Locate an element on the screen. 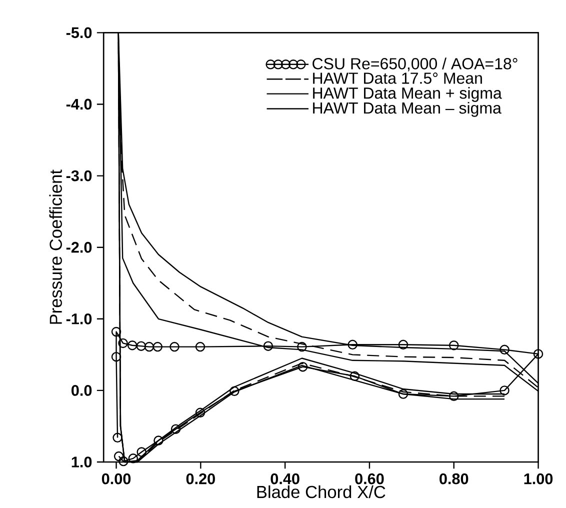 This screenshot has width=566, height=508. x-axis-title: Blade Chord X/C is located at coordinates (321, 491).